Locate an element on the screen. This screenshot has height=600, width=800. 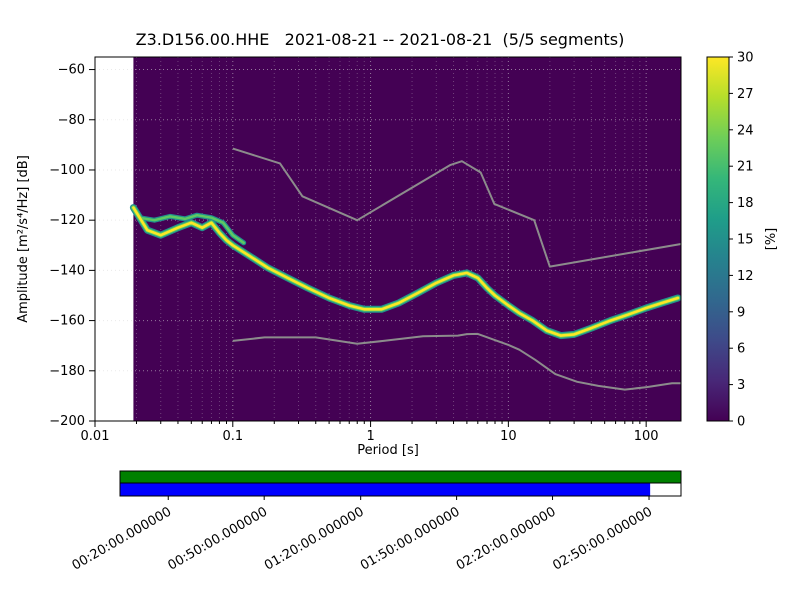
colorbar-tick-label: 30 is located at coordinates (745, 58).